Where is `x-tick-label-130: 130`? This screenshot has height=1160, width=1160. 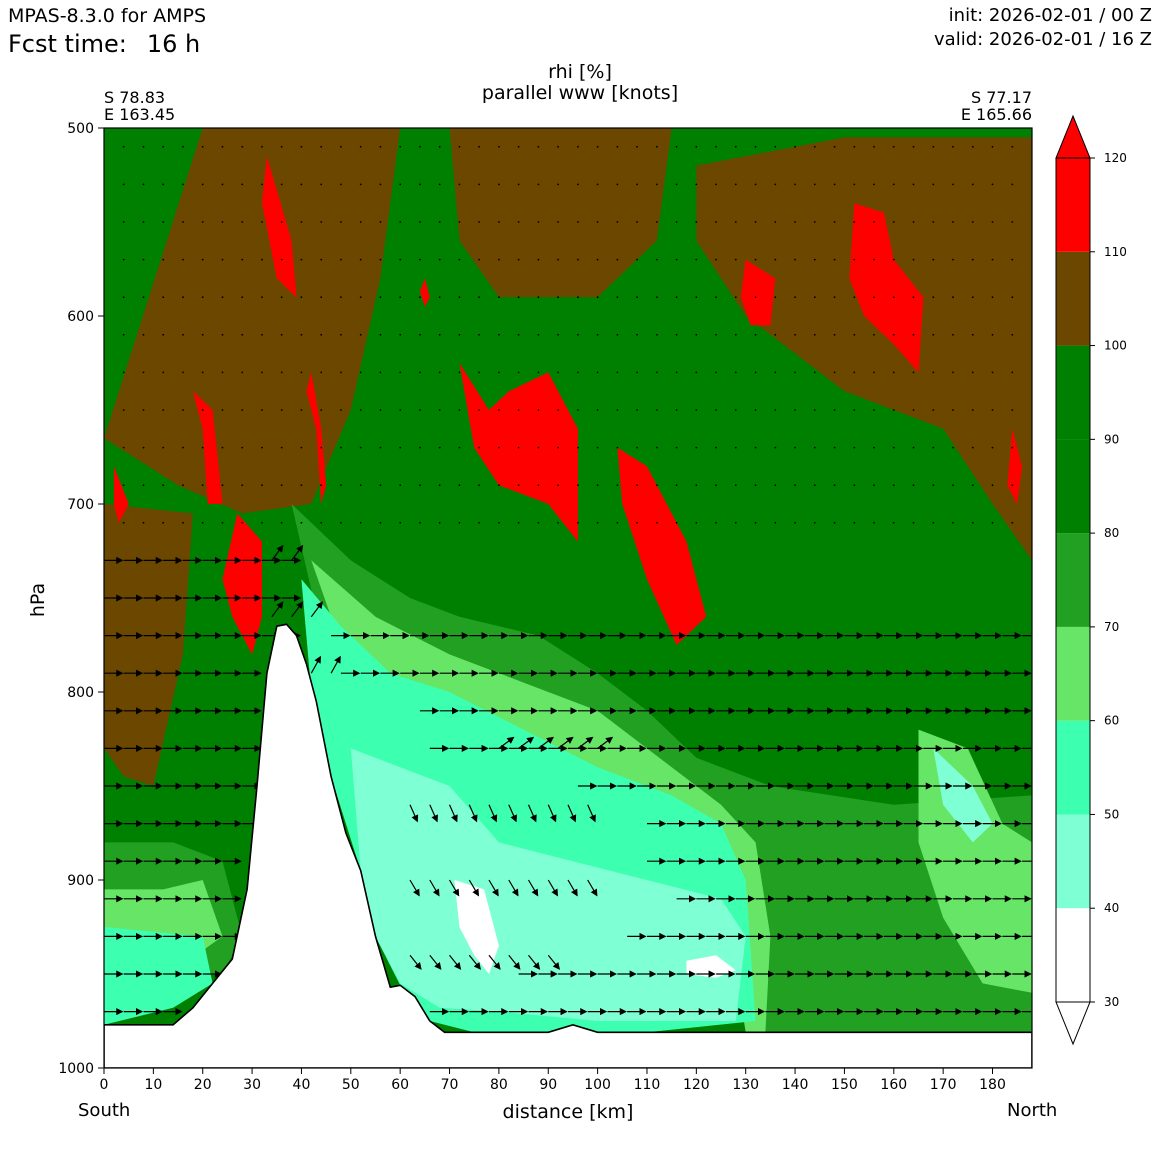
x-tick-label-130: 130 is located at coordinates (745, 1085).